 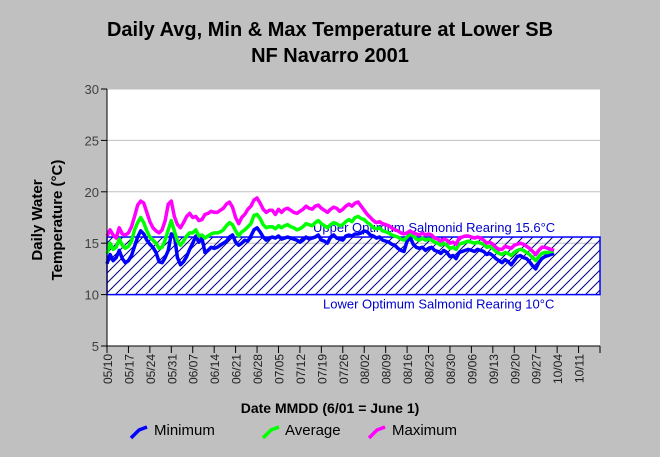 What do you see at coordinates (365, 369) in the screenshot?
I see `x-tick-label: 08/02` at bounding box center [365, 369].